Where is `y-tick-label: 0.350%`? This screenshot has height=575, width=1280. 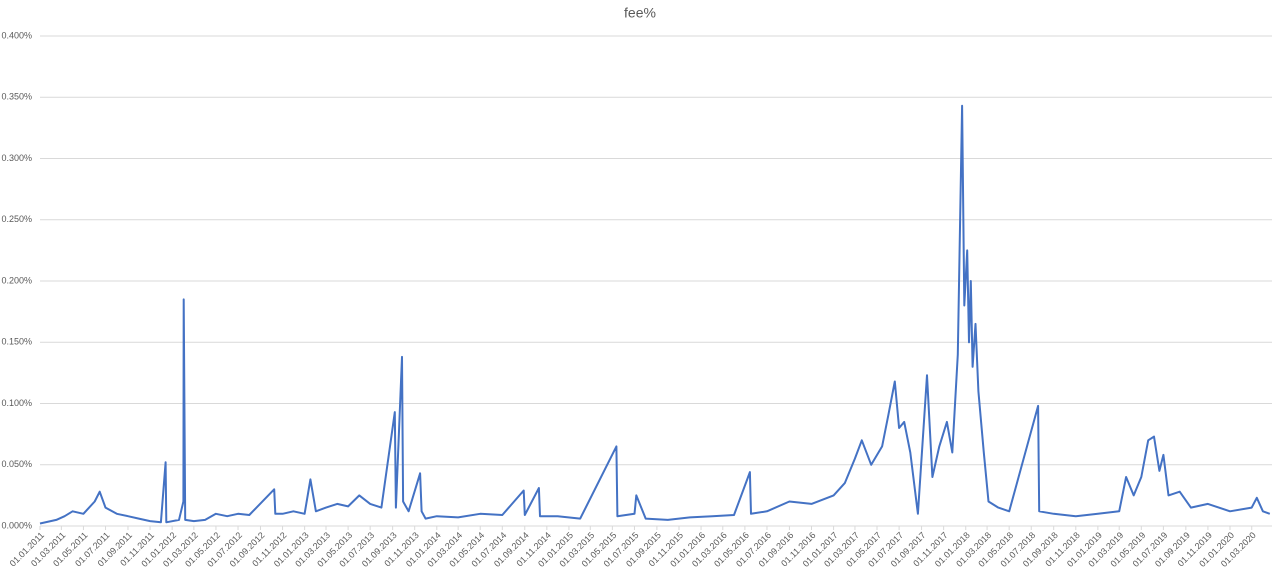
y-tick-label: 0.350% is located at coordinates (16, 97).